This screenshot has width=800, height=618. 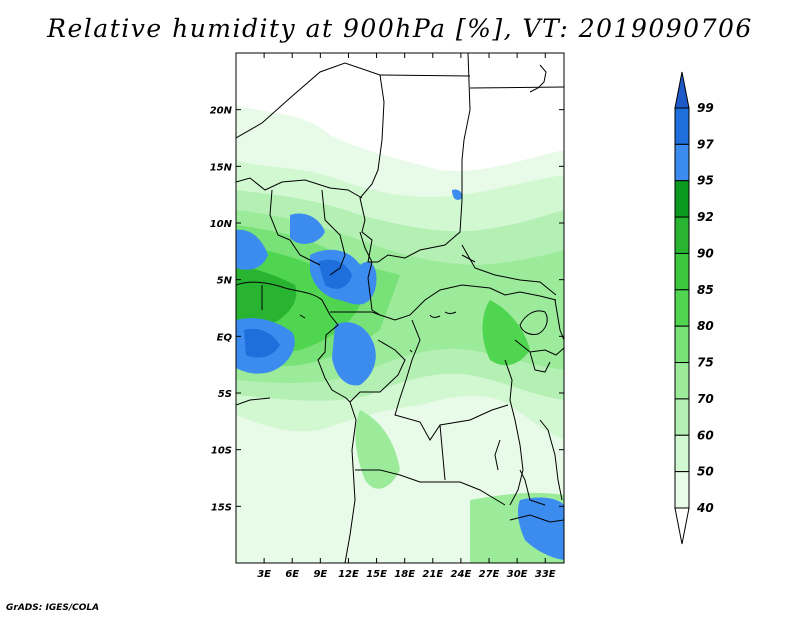 I want to click on colorbar-label: 85, so click(x=705, y=290).